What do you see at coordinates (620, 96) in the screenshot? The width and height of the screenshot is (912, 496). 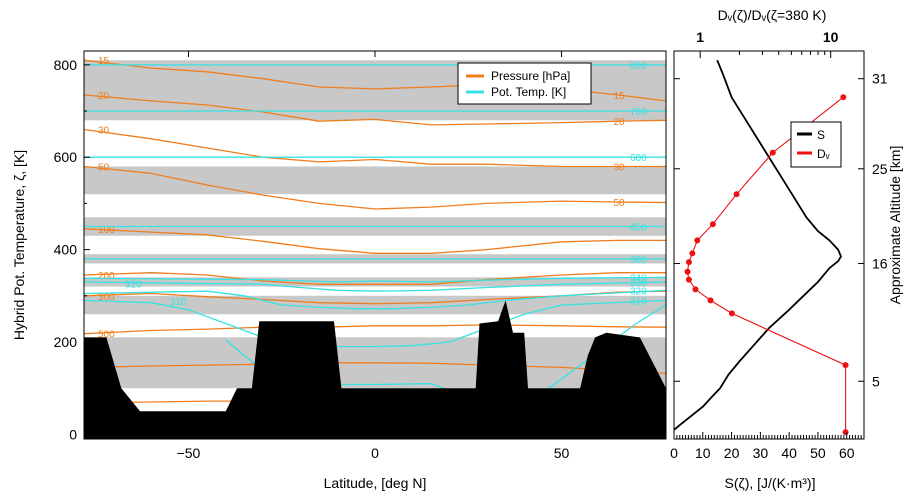 I see `pressure-label-right-15: 15` at bounding box center [620, 96].